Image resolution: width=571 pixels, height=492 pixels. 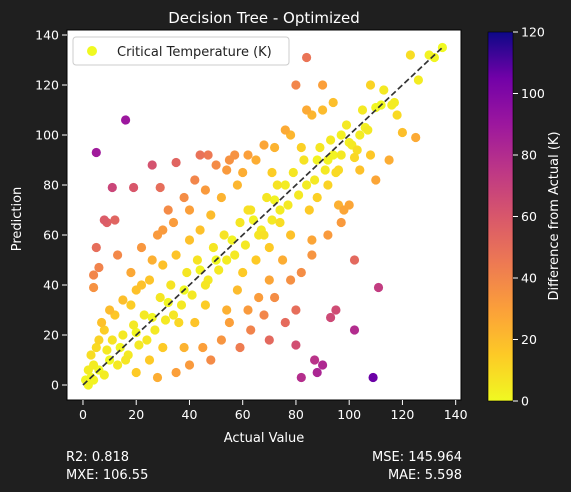 I want to click on legend: Critical Temperature (K), so click(x=181, y=51).